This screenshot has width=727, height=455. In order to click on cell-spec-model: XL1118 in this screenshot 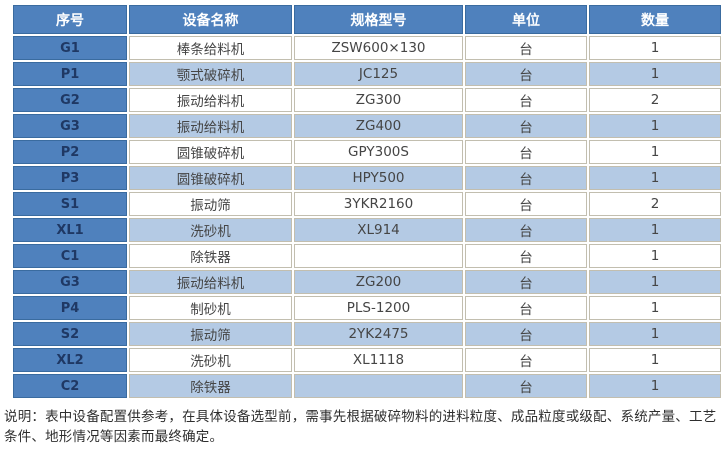, I will do `click(378, 360)`.